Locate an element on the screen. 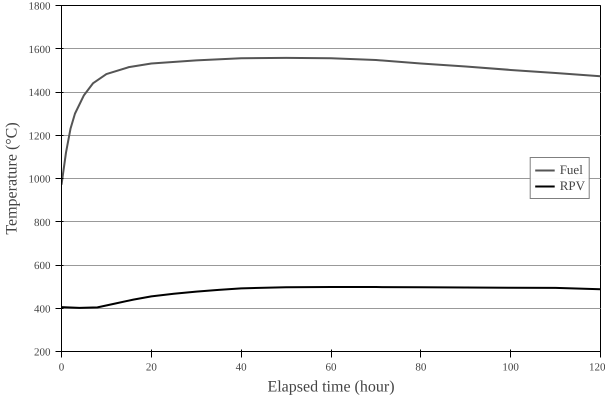  x-axis-title: Elapsed time (hour) is located at coordinates (331, 387).